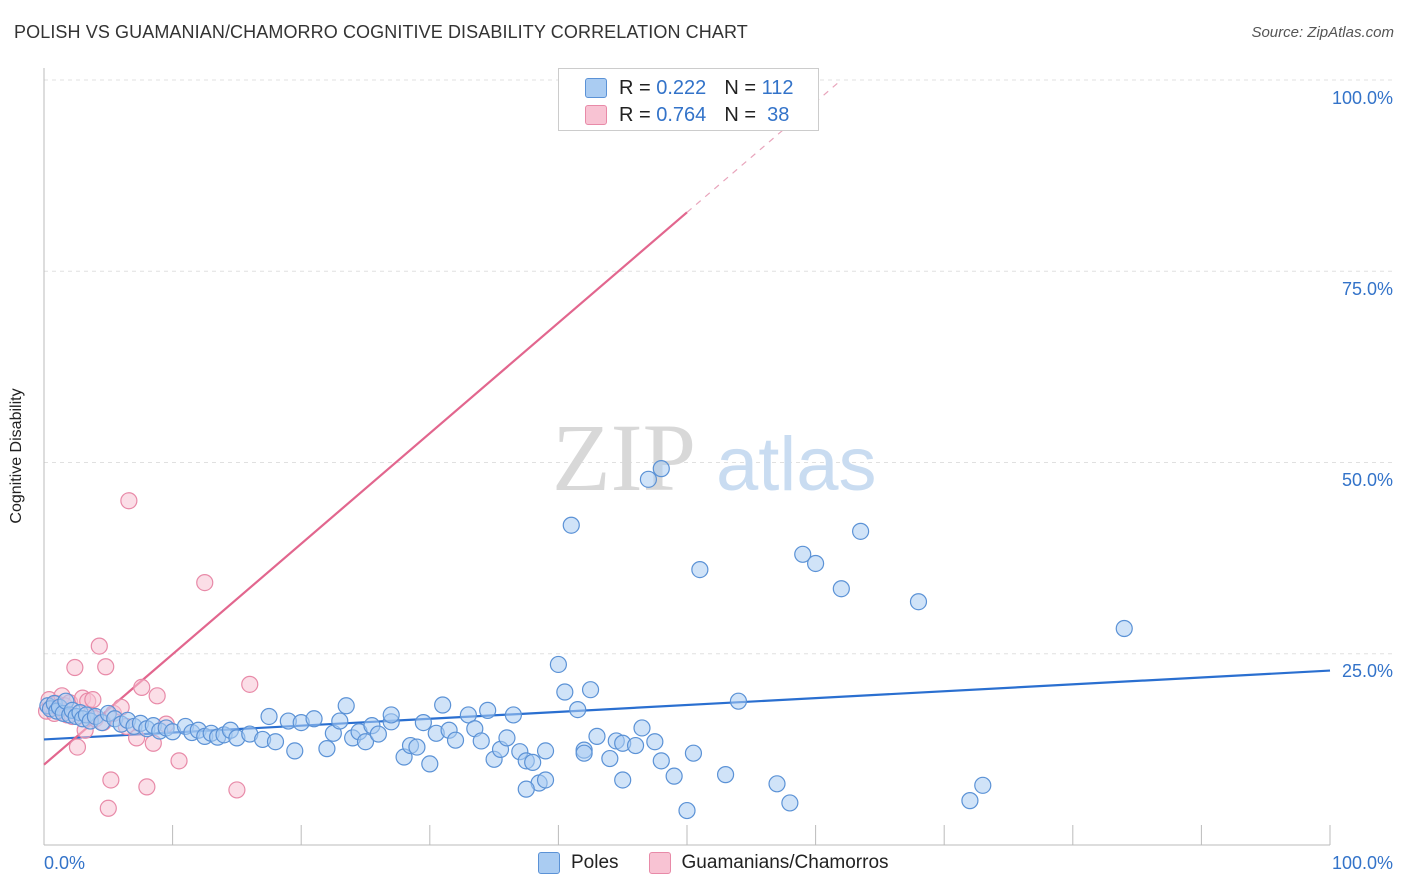  I want to click on y-axis-title: Cognitive Disability, so click(16, 456).